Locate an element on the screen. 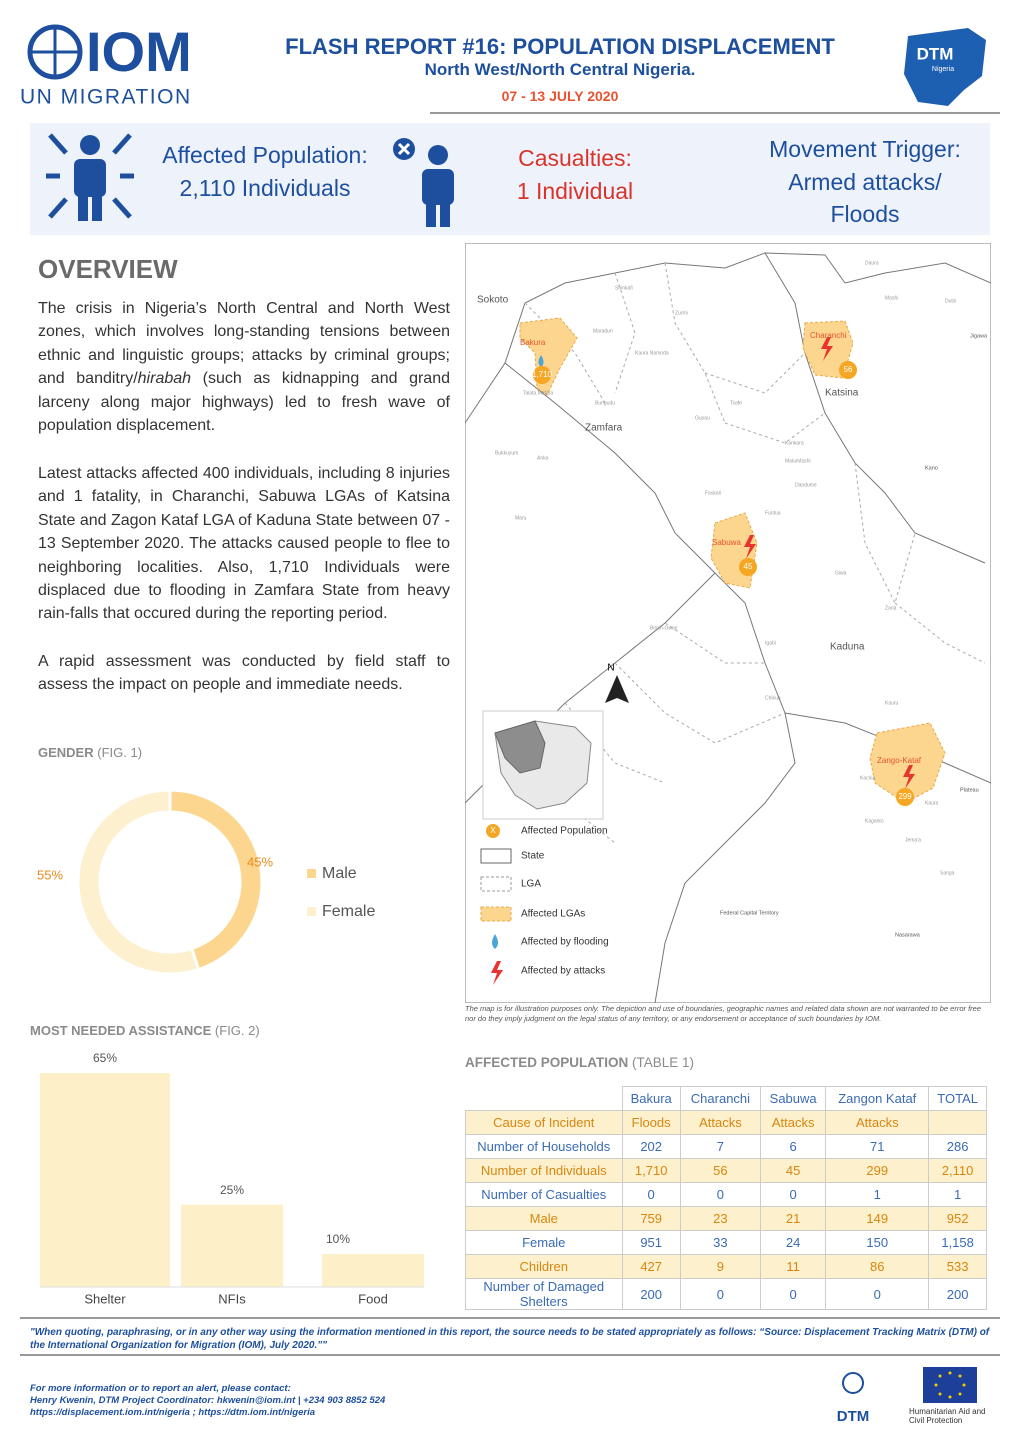  legend-label: State is located at coordinates (533, 856).